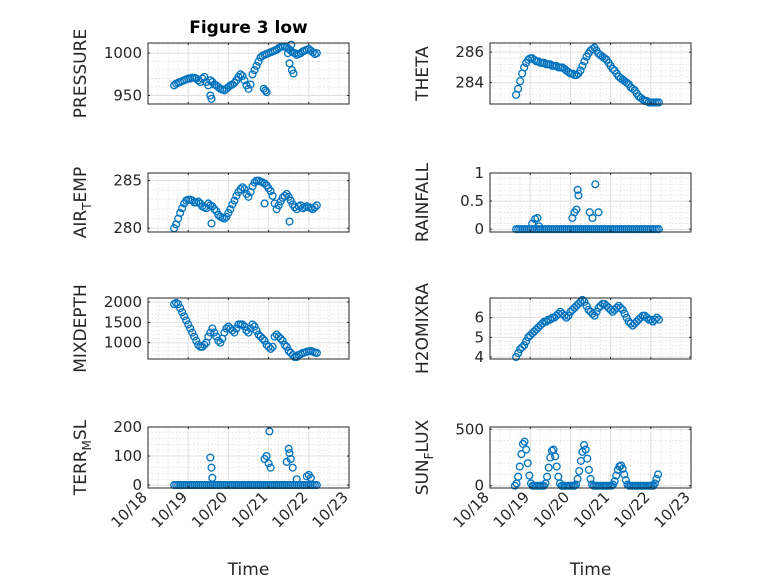 Image resolution: width=778 pixels, height=583 pixels. What do you see at coordinates (123, 302) in the screenshot?
I see `y-tick-label: 2000` at bounding box center [123, 302].